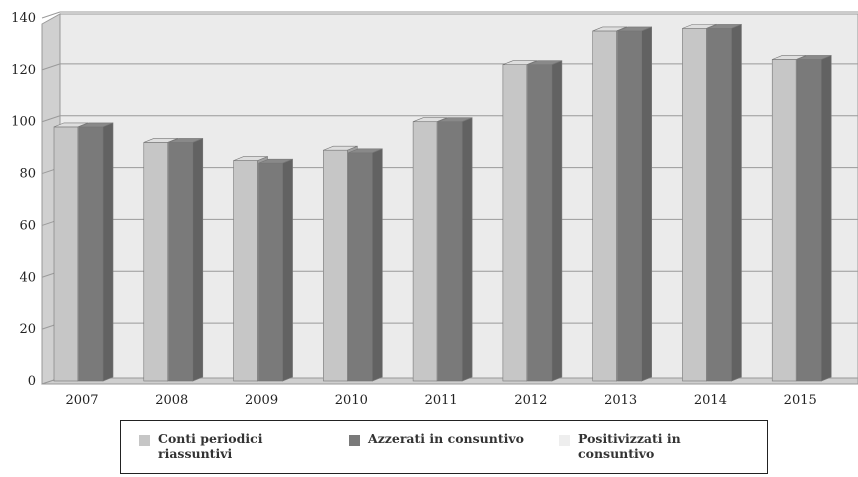 This screenshot has height=477, width=858. Describe the element at coordinates (710, 400) in the screenshot. I see `x-tick-label: 2014` at that location.